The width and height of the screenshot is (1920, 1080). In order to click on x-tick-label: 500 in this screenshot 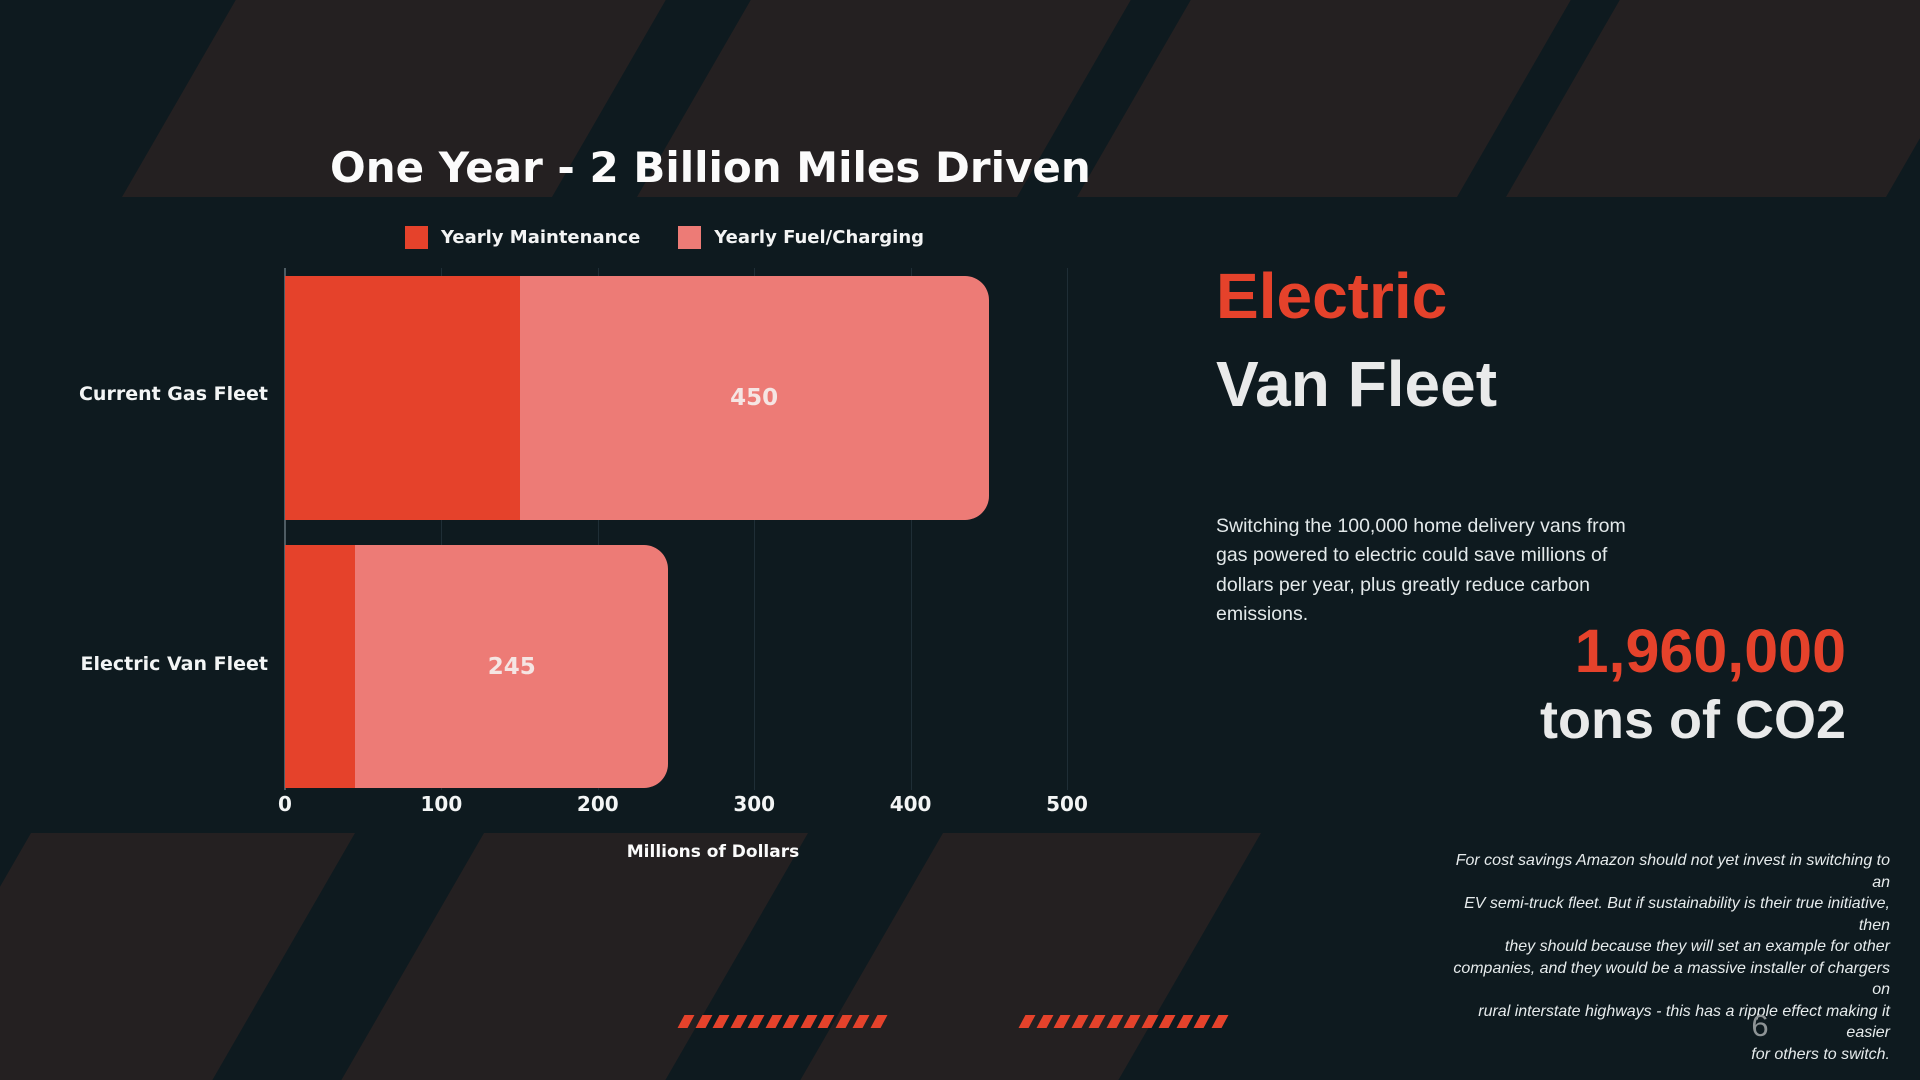, I will do `click(1067, 804)`.